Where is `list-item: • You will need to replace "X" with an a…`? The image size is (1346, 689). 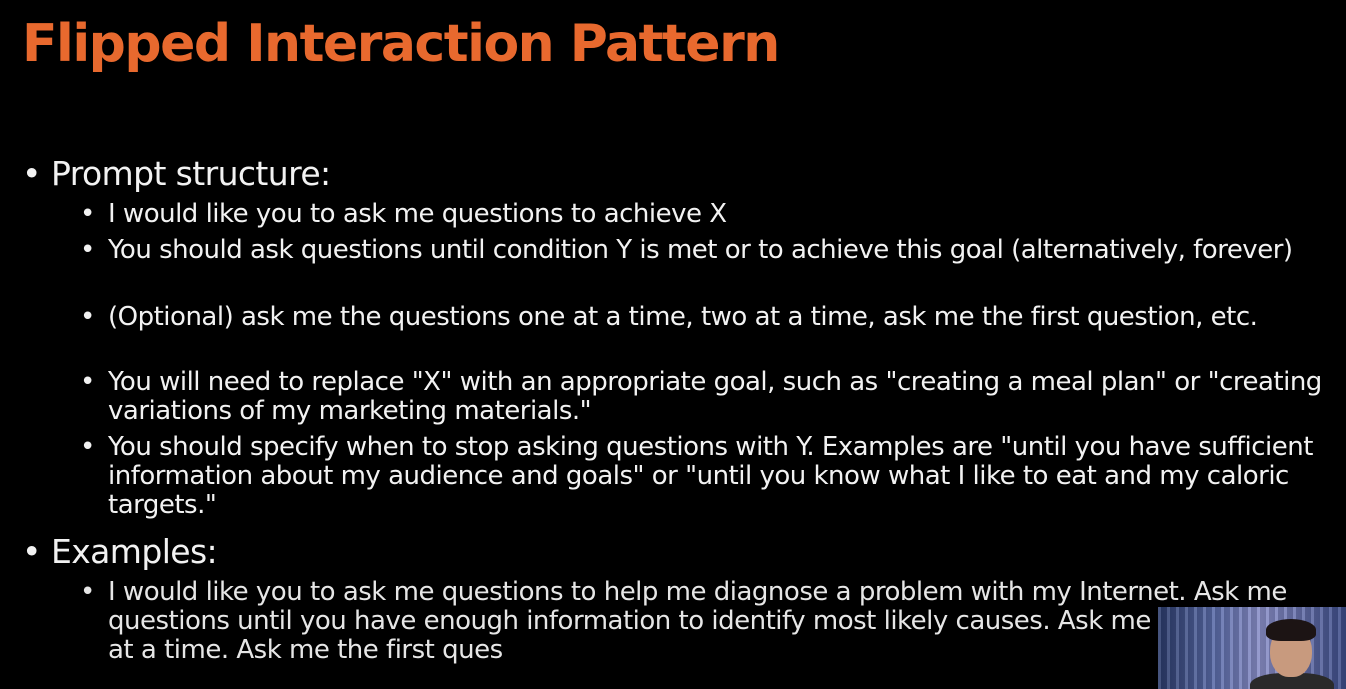 list-item: • You will need to replace "X" with an a… is located at coordinates (705, 397).